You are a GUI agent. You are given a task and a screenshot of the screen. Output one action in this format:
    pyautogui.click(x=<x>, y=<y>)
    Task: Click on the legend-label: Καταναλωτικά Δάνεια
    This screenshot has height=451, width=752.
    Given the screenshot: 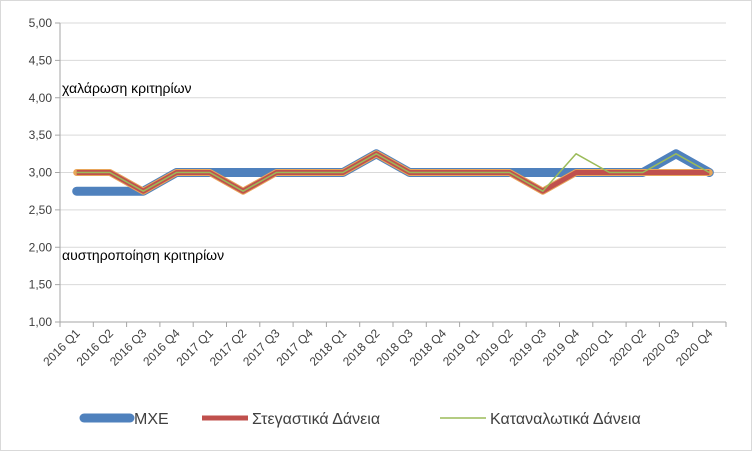 What is the action you would take?
    pyautogui.click(x=565, y=419)
    